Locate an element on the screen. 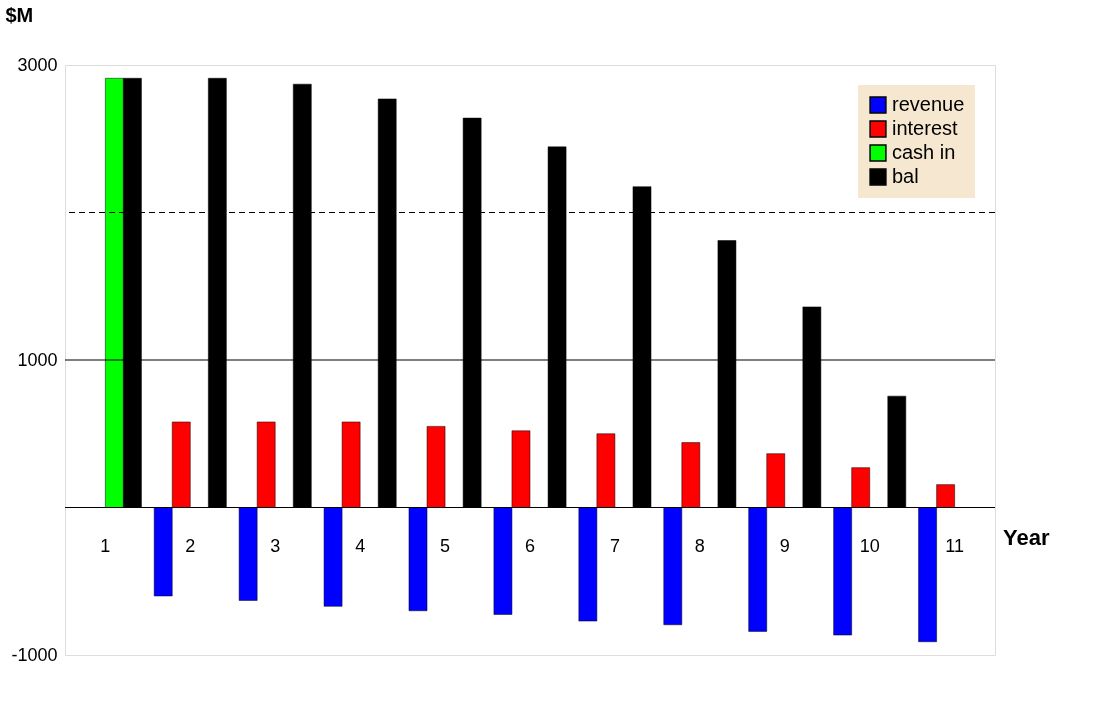  x-tick-label: 9 is located at coordinates (784, 545).